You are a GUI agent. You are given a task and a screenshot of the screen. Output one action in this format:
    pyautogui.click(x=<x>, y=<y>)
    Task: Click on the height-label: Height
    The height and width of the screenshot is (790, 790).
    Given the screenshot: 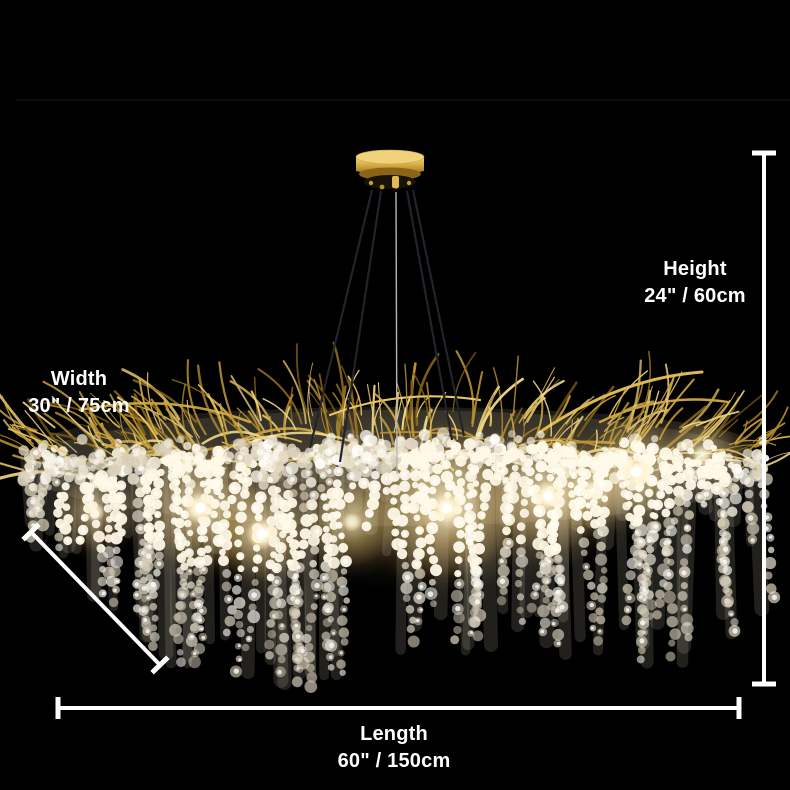 What is the action you would take?
    pyautogui.click(x=695, y=269)
    